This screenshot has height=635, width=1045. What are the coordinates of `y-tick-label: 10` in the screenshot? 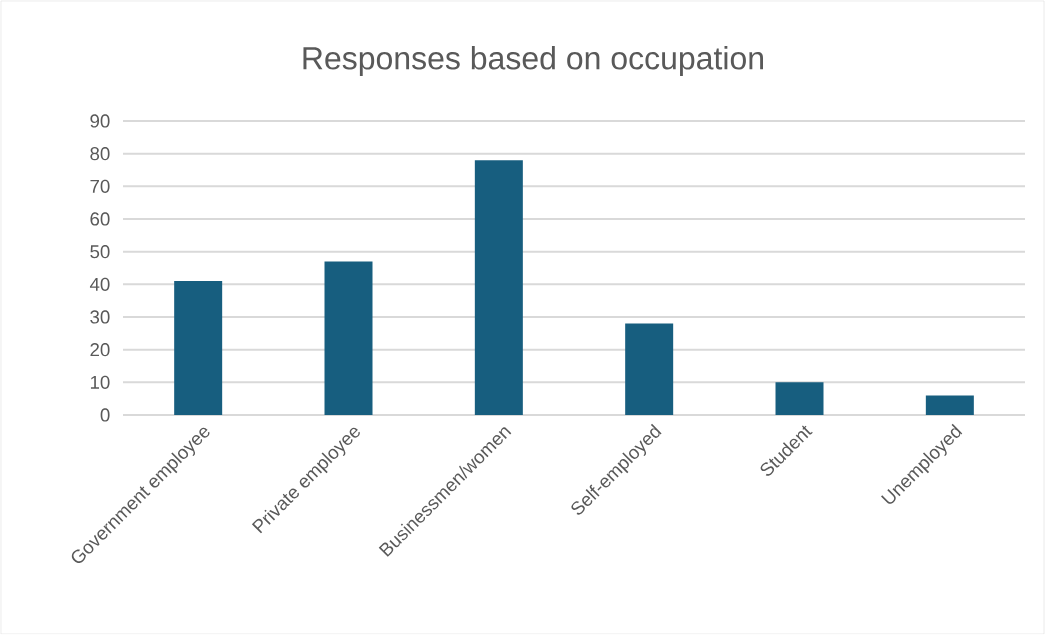 It's located at (100, 382).